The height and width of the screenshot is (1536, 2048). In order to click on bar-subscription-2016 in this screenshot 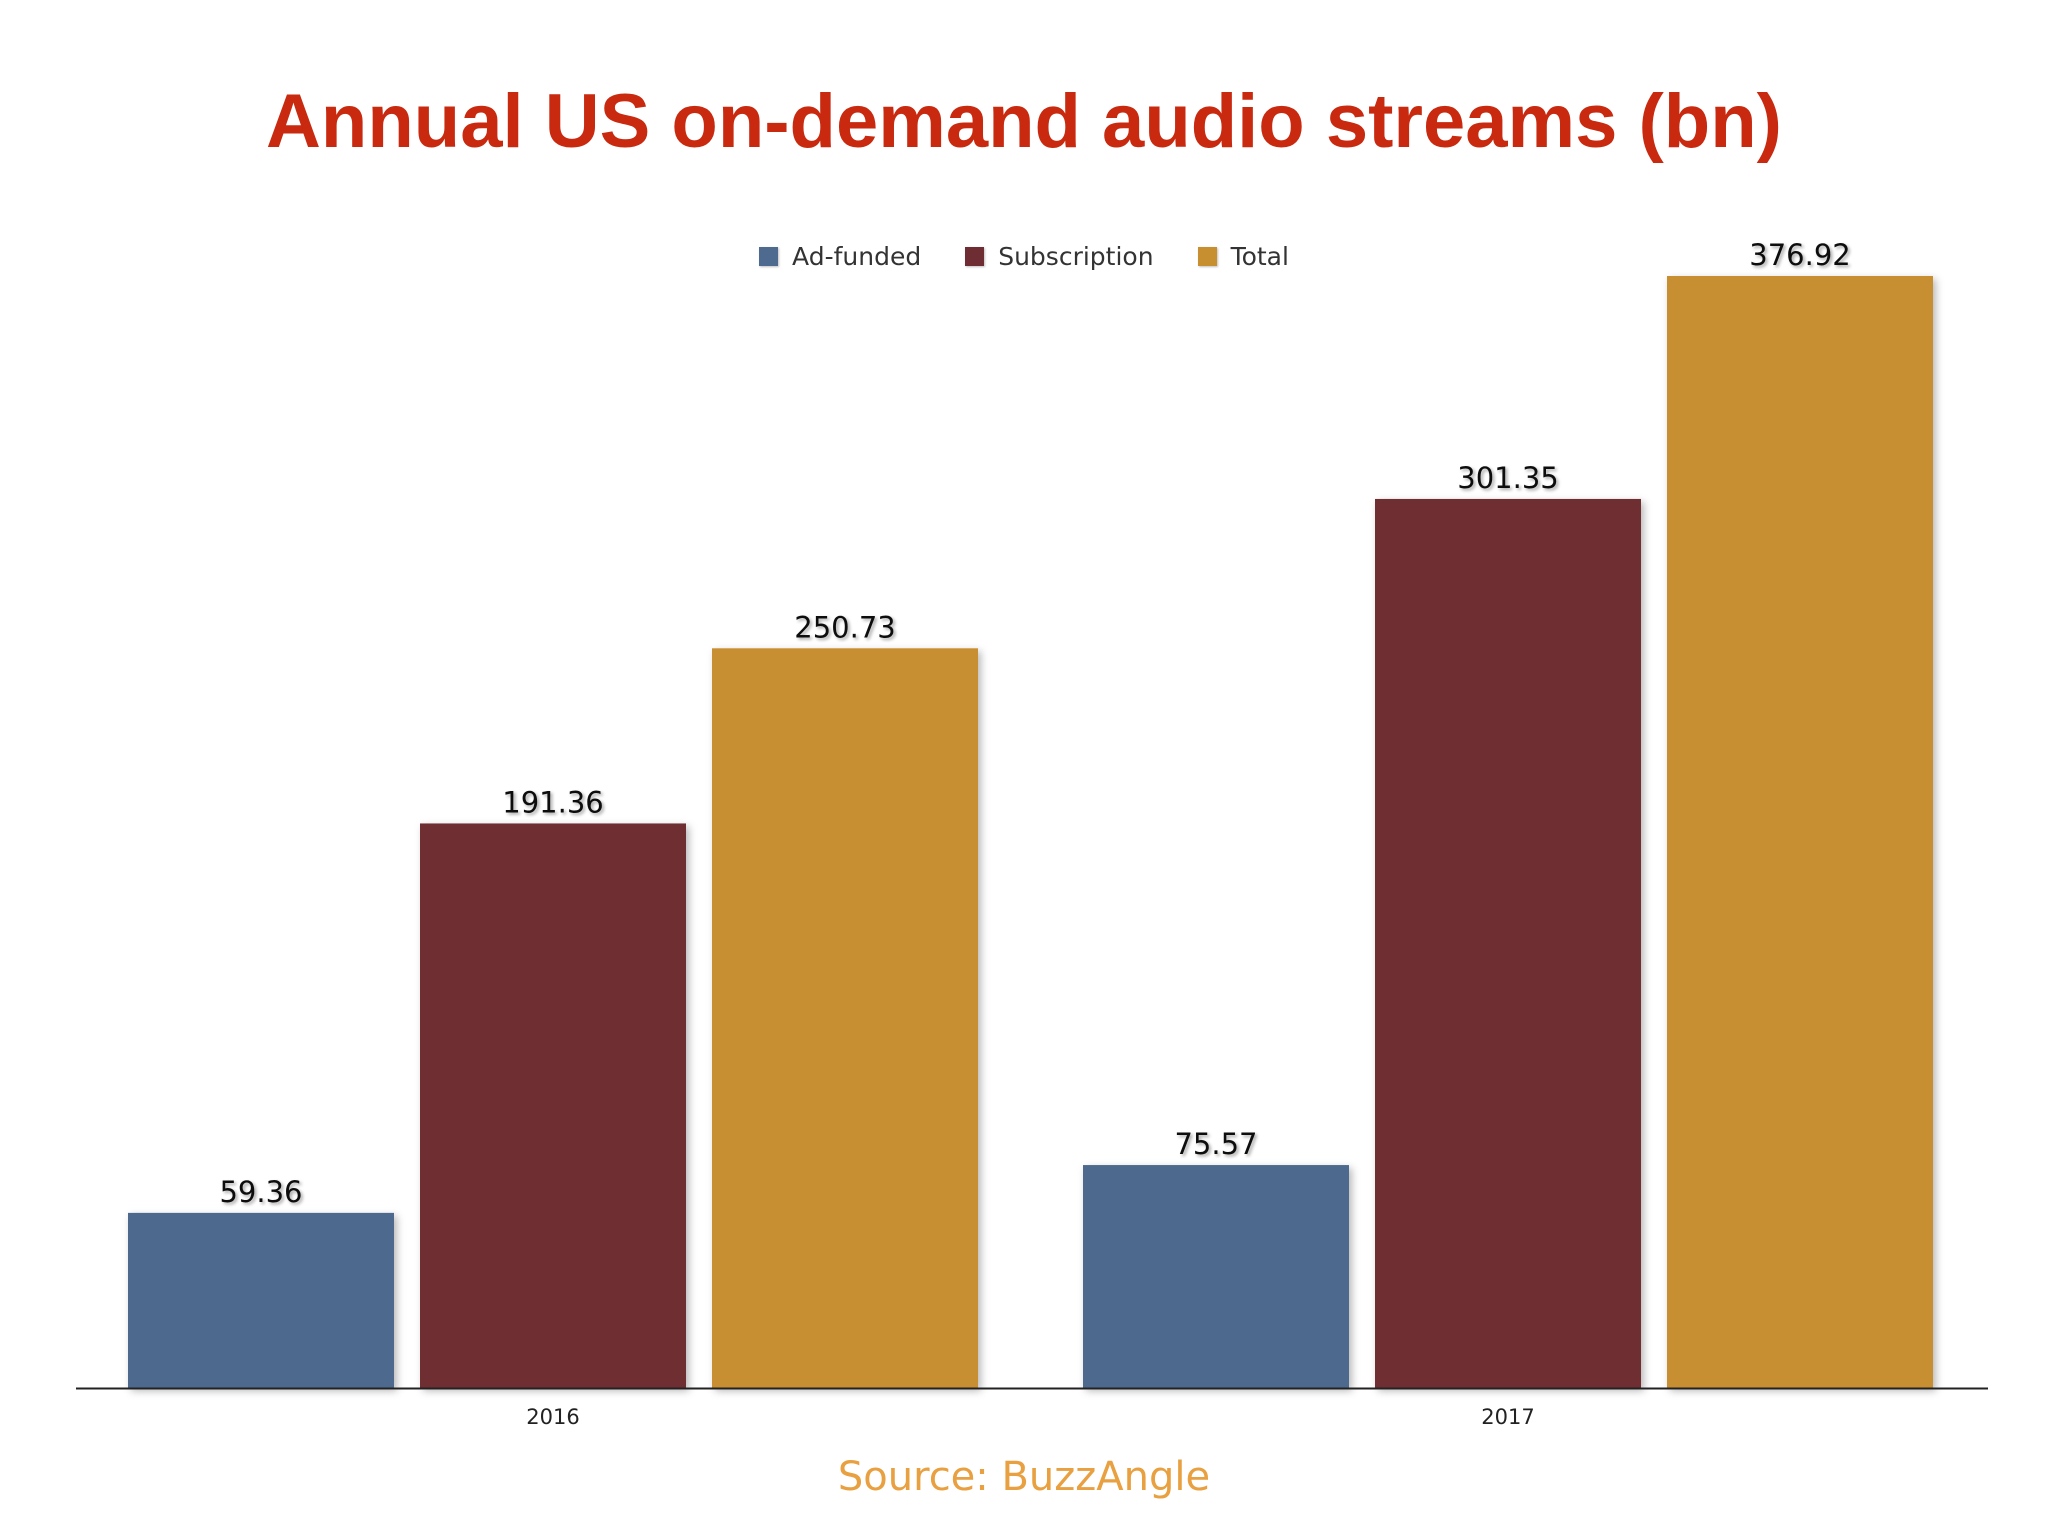, I will do `click(553, 1105)`.